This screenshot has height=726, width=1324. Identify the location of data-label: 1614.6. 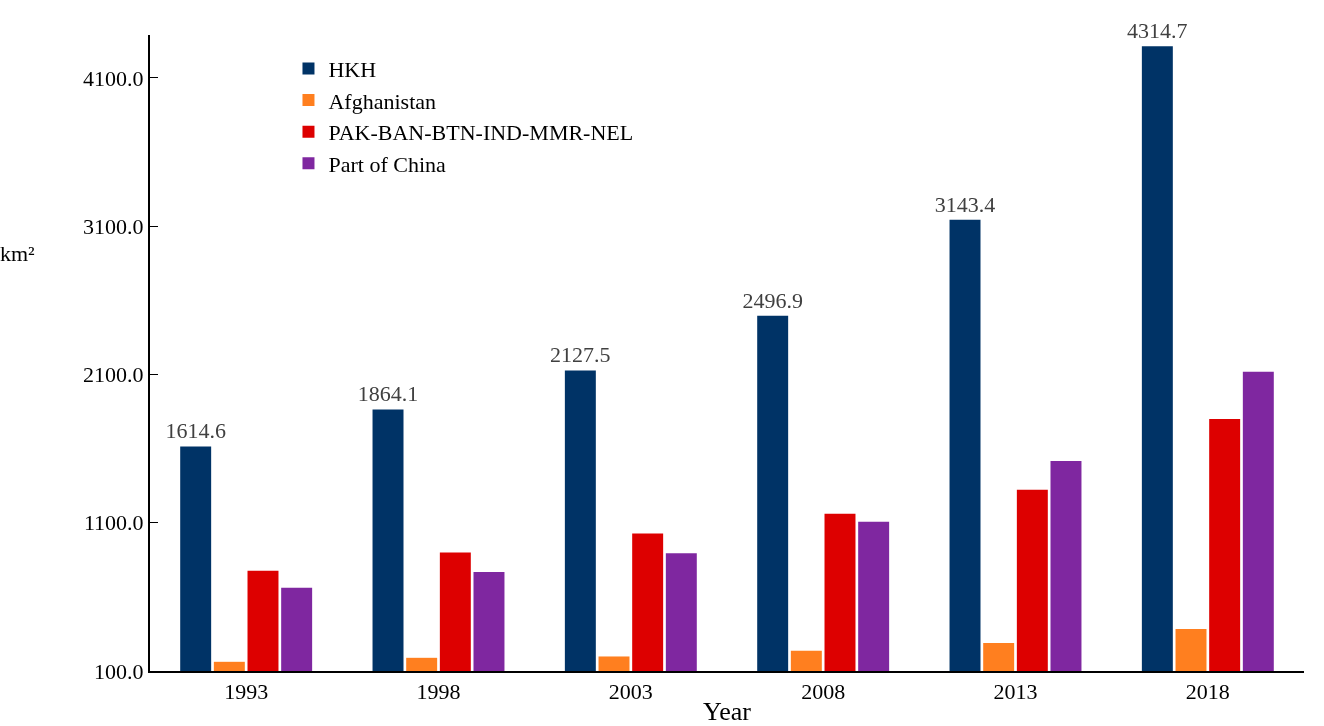
(195, 431).